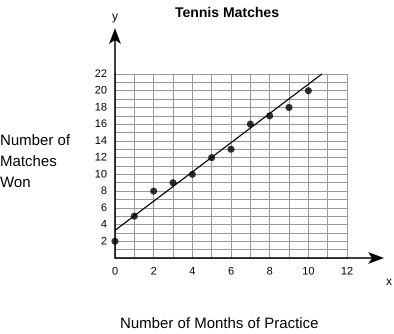  What do you see at coordinates (115, 272) in the screenshot?
I see `x-tick-label: 0` at bounding box center [115, 272].